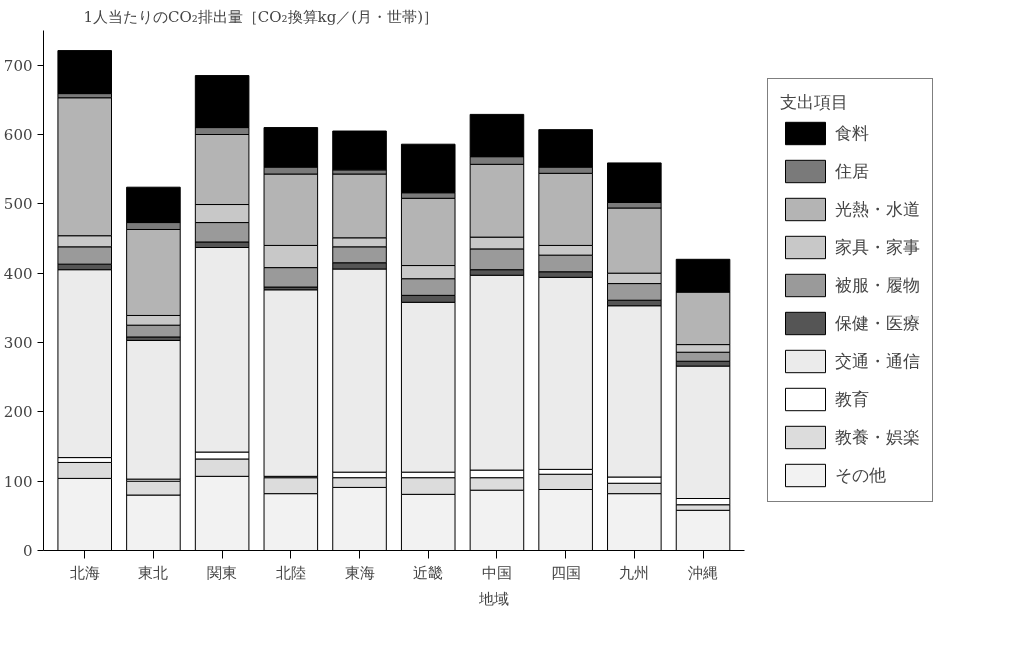 The height and width of the screenshot is (666, 1014). I want to click on x-tick-label: 東北, so click(153, 572).